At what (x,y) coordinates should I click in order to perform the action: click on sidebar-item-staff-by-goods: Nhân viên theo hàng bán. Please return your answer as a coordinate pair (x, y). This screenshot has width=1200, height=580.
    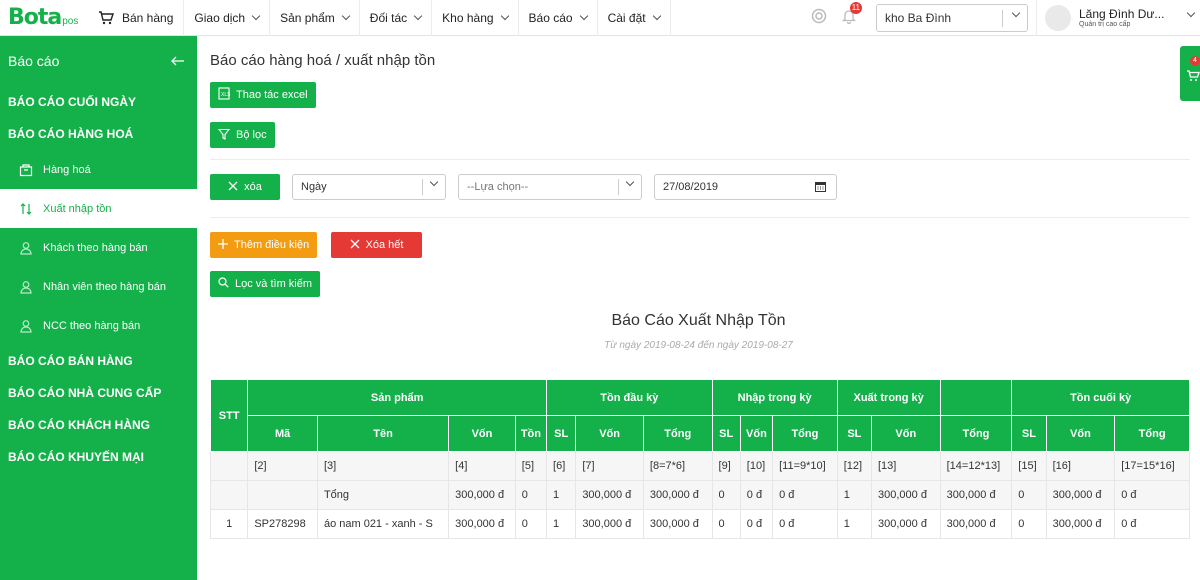
    Looking at the image, I should click on (98, 286).